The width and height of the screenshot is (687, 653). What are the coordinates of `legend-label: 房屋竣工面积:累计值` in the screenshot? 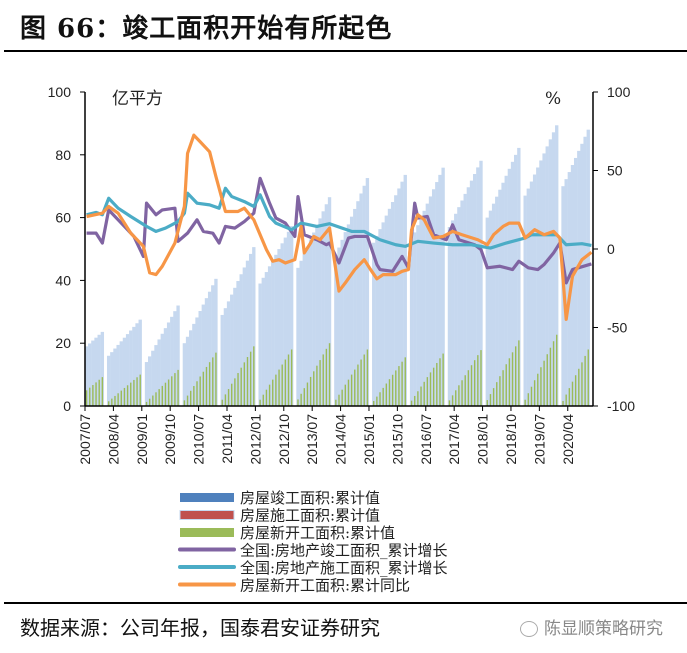 It's located at (310, 498).